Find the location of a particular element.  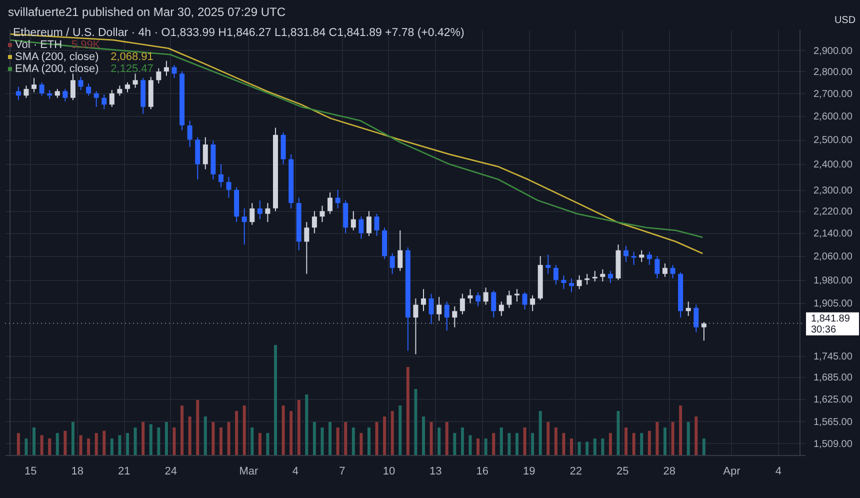

y-tick-label: 2,140.00 is located at coordinates (833, 234).